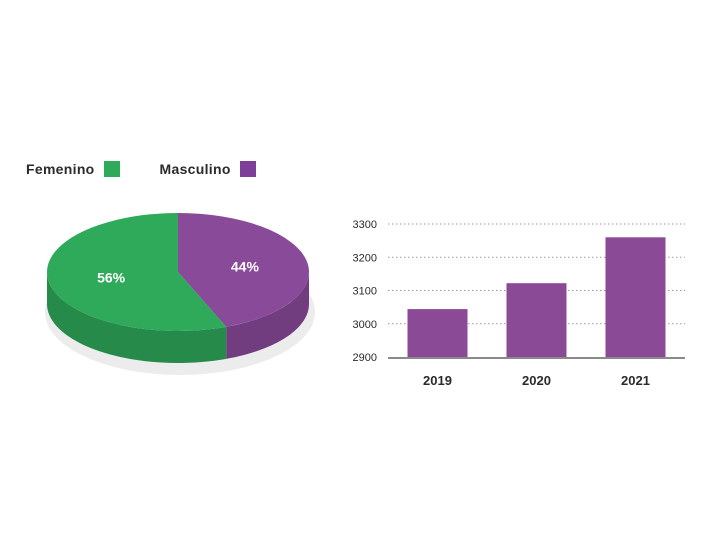 The image size is (722, 541). I want to click on legend-label-masculino: Masculino, so click(195, 169).